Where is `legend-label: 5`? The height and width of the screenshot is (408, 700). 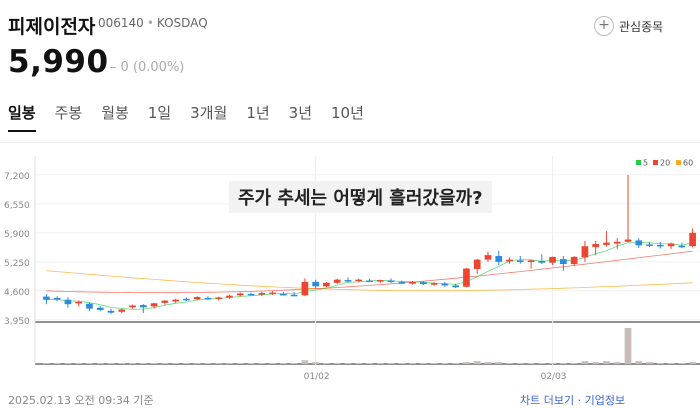 legend-label: 5 is located at coordinates (645, 163).